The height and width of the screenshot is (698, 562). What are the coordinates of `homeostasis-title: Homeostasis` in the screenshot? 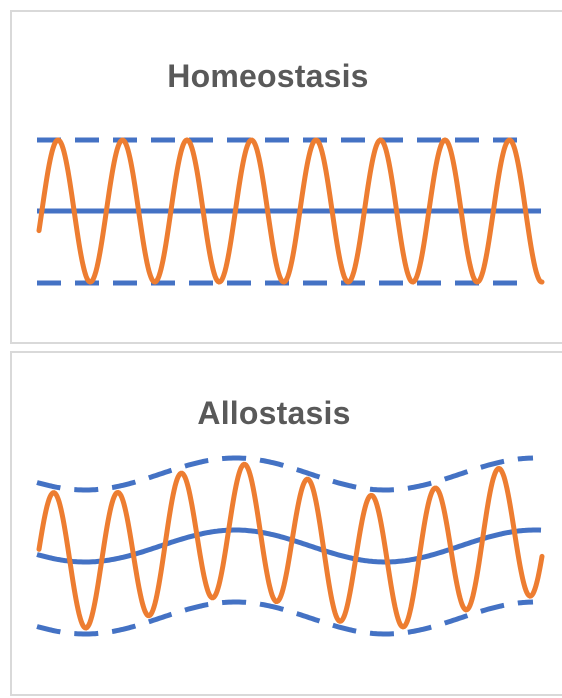 It's located at (268, 76).